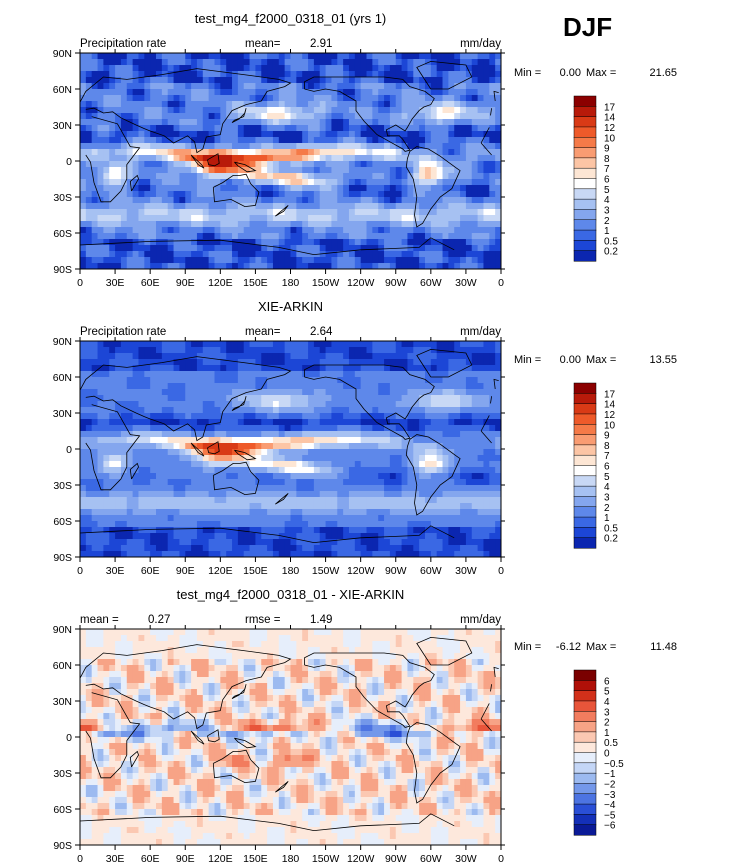 The height and width of the screenshot is (865, 732). Describe the element at coordinates (431, 859) in the screenshot. I see `x-tick-label: 60W` at that location.